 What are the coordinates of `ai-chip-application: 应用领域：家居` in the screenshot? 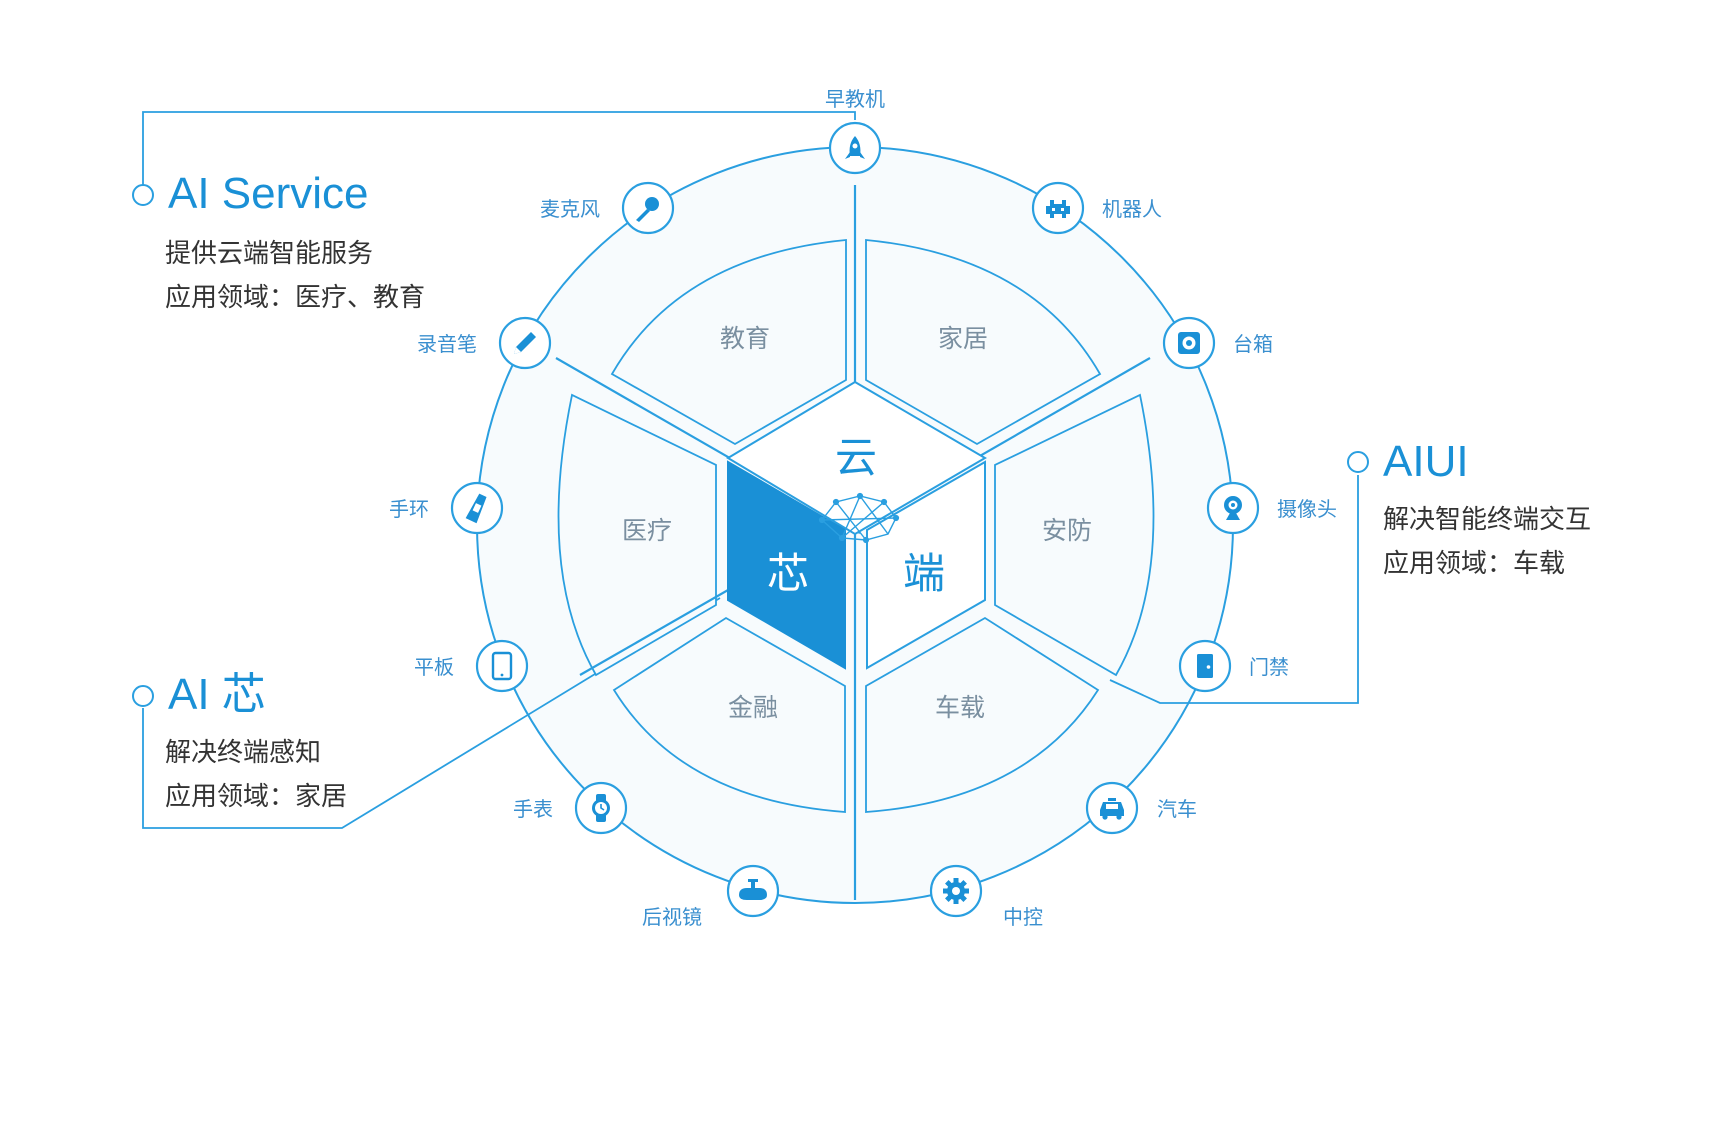 It's located at (256, 797).